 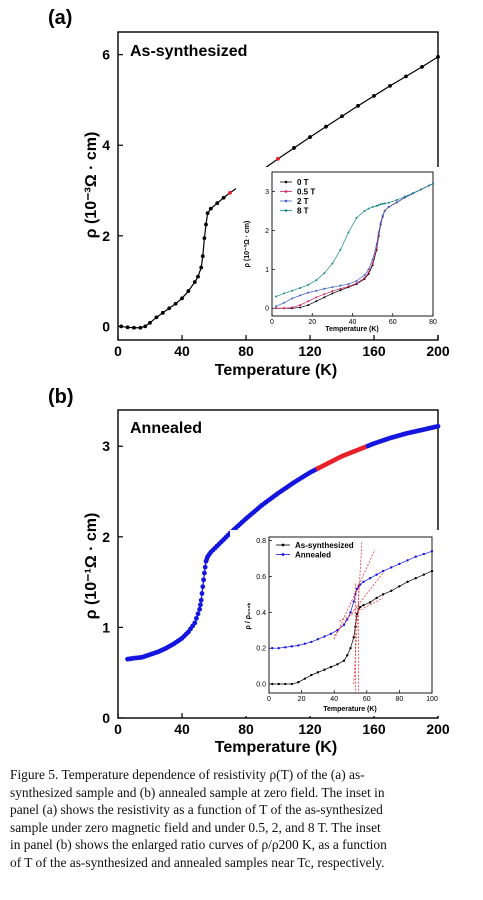 What do you see at coordinates (182, 351) in the screenshot?
I see `panel-a-xtick-label: 40` at bounding box center [182, 351].